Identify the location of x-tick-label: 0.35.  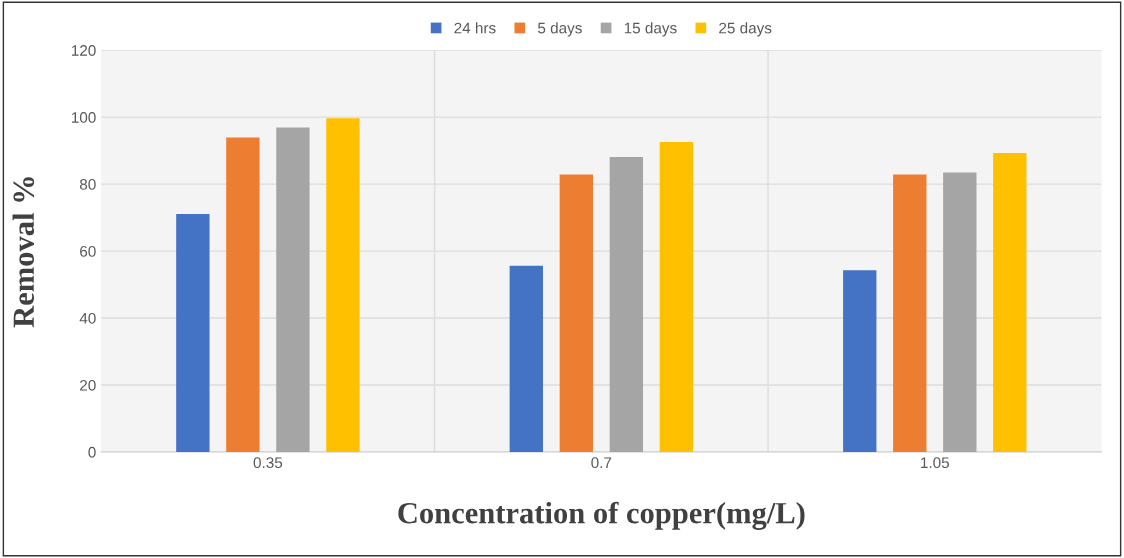
(268, 463).